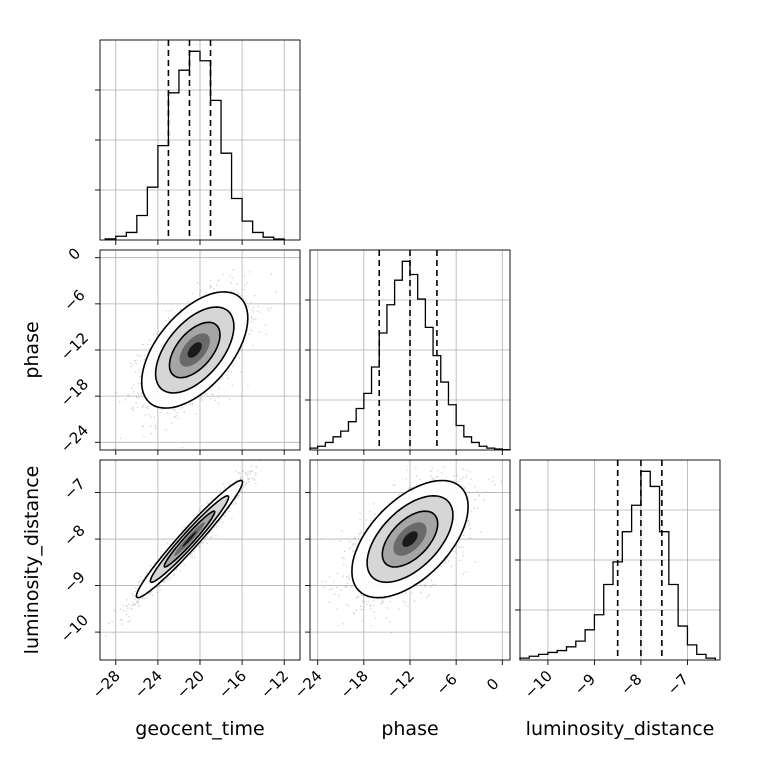 This screenshot has width=760, height=760. Describe the element at coordinates (492, 684) in the screenshot. I see `x-tick-label: 0` at that location.